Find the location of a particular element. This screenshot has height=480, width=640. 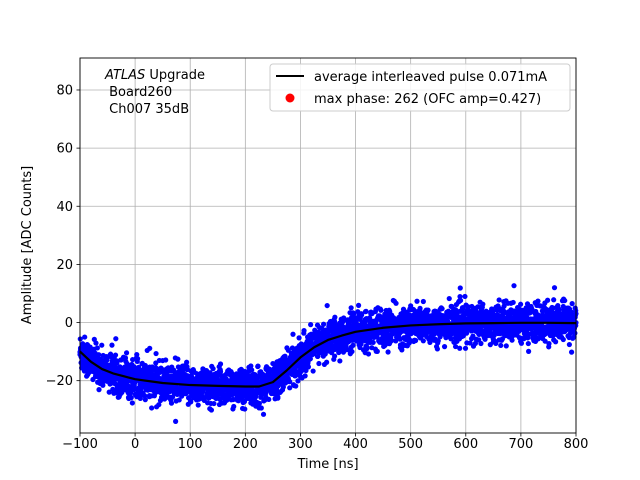

x-axis-label: Time [ns] is located at coordinates (327, 464).